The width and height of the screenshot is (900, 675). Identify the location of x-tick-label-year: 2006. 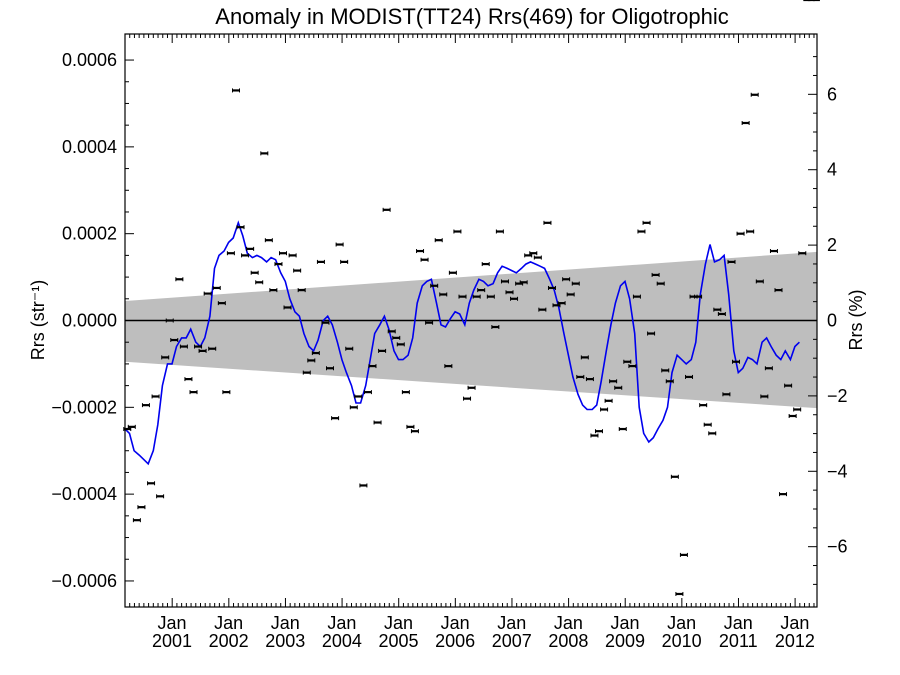
(455, 641).